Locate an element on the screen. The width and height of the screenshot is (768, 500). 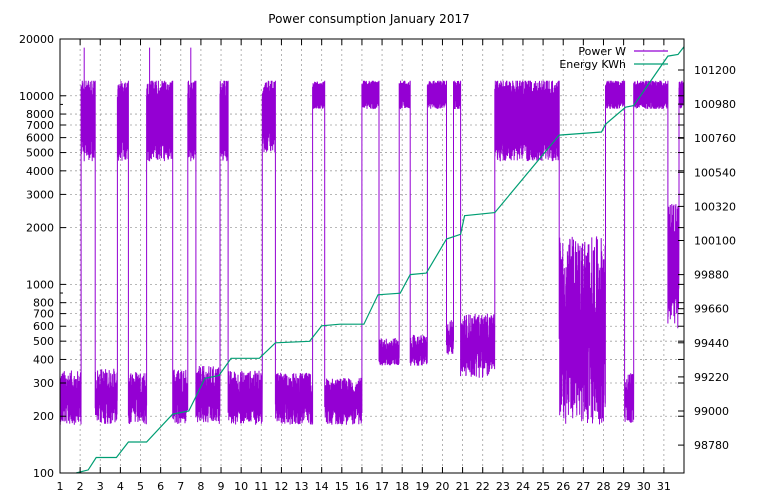
y-left-tick-label: 400 is located at coordinates (43, 359).